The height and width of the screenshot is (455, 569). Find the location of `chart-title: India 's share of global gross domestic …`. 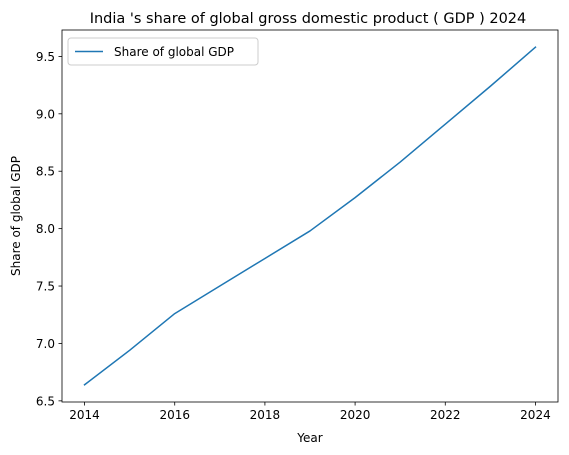

chart-title: India 's share of global gross domestic … is located at coordinates (308, 19).